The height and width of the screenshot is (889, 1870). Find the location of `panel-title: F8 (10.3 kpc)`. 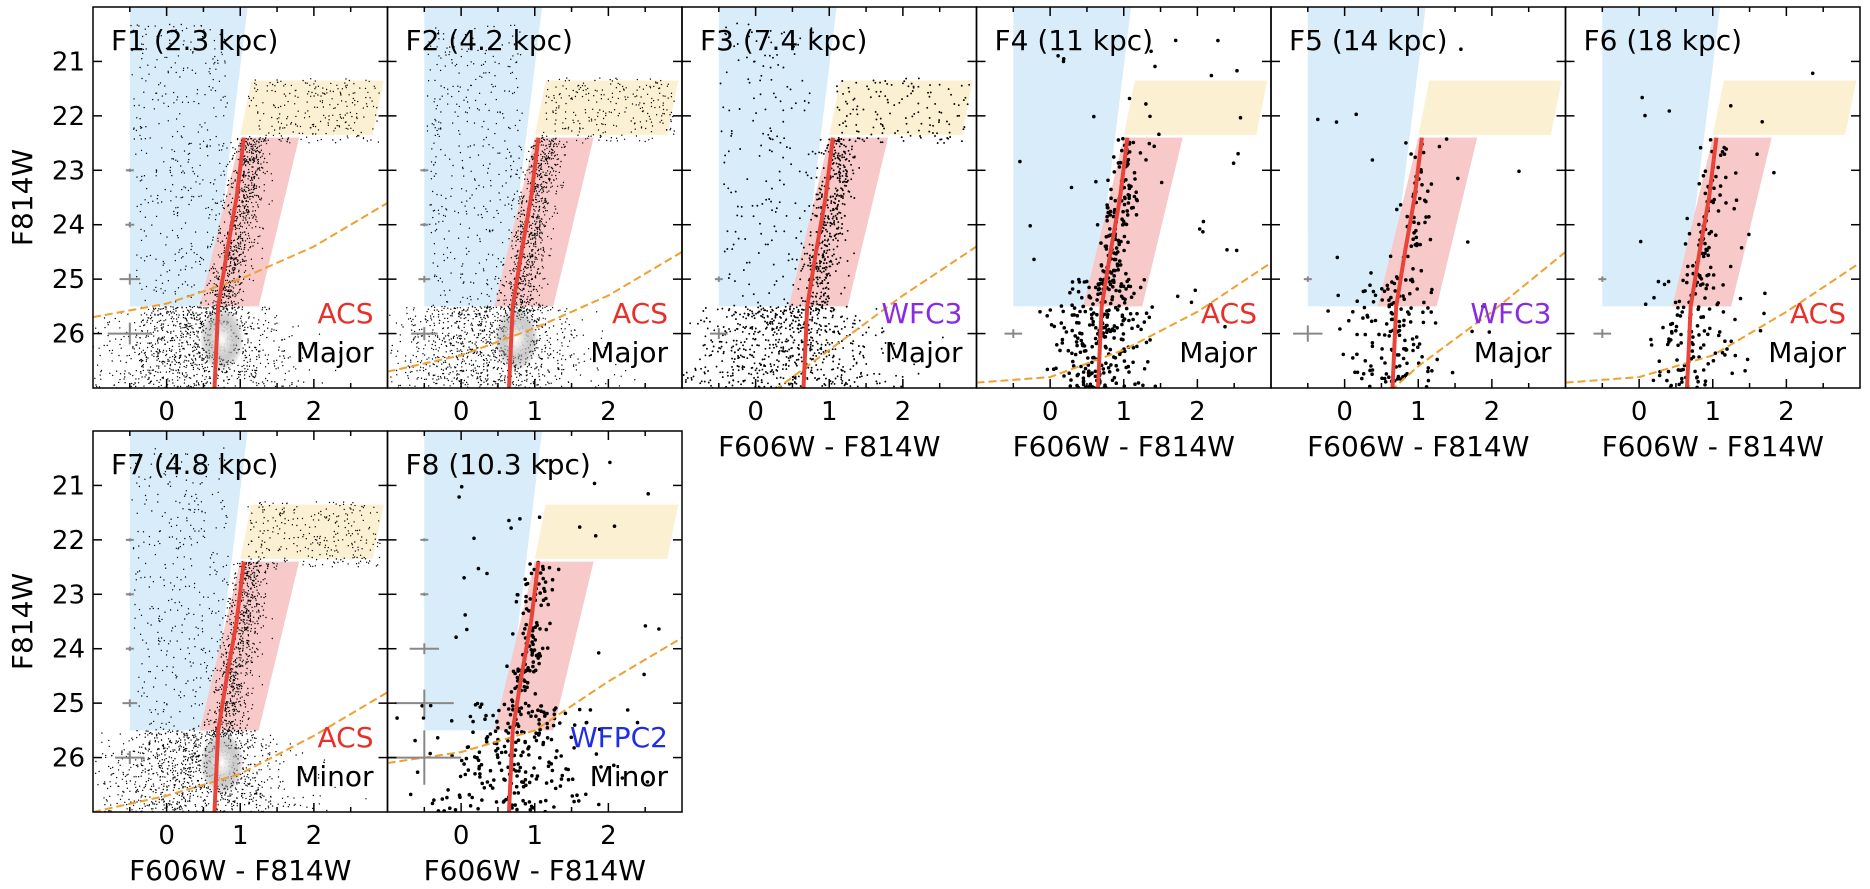

panel-title: F8 (10.3 kpc) is located at coordinates (498, 464).